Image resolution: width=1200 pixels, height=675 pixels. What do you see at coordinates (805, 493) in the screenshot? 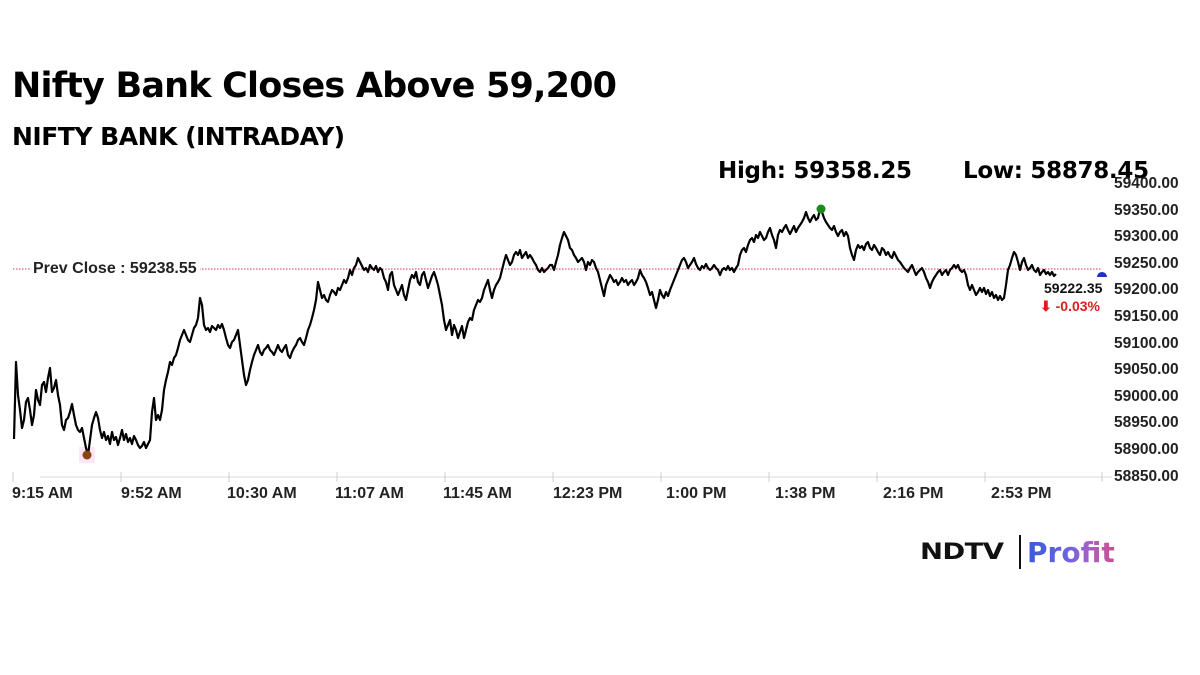
I see `x-tick: 1:38 PM` at bounding box center [805, 493].